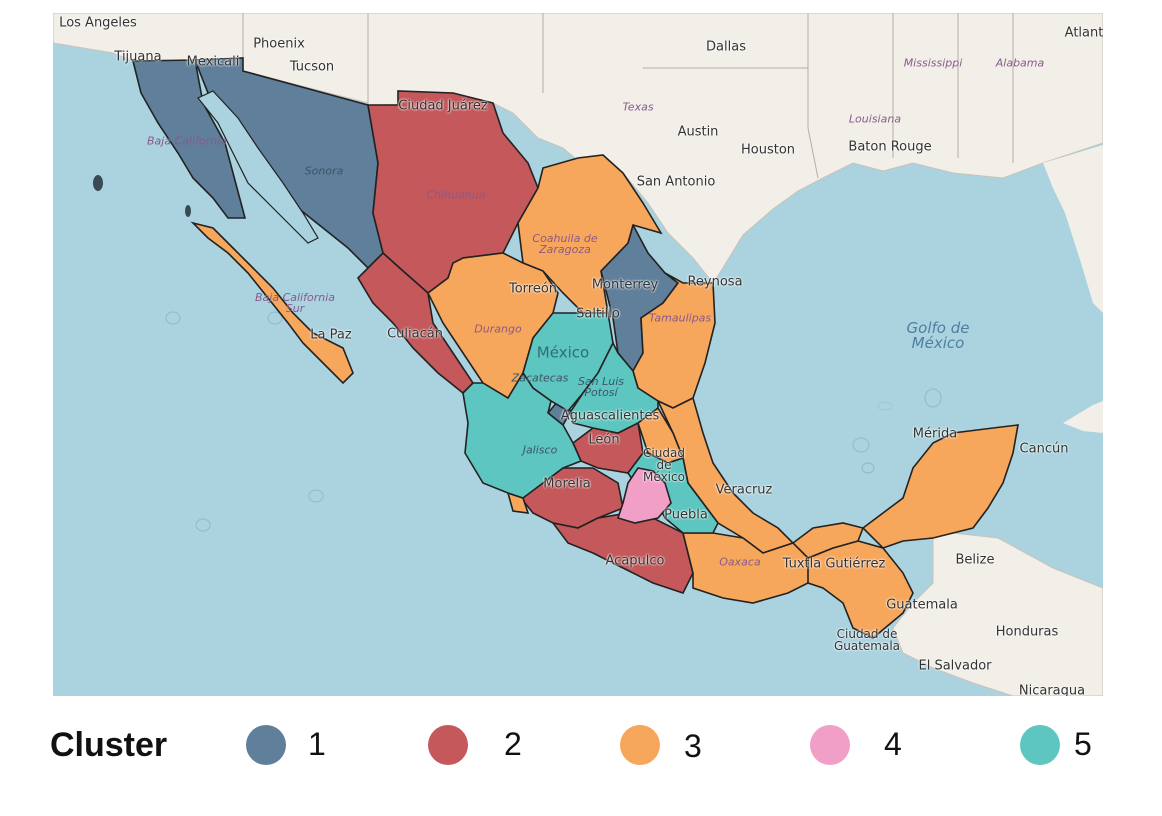 This screenshot has height=816, width=1162. I want to click on us-borders, so click(628, 96).